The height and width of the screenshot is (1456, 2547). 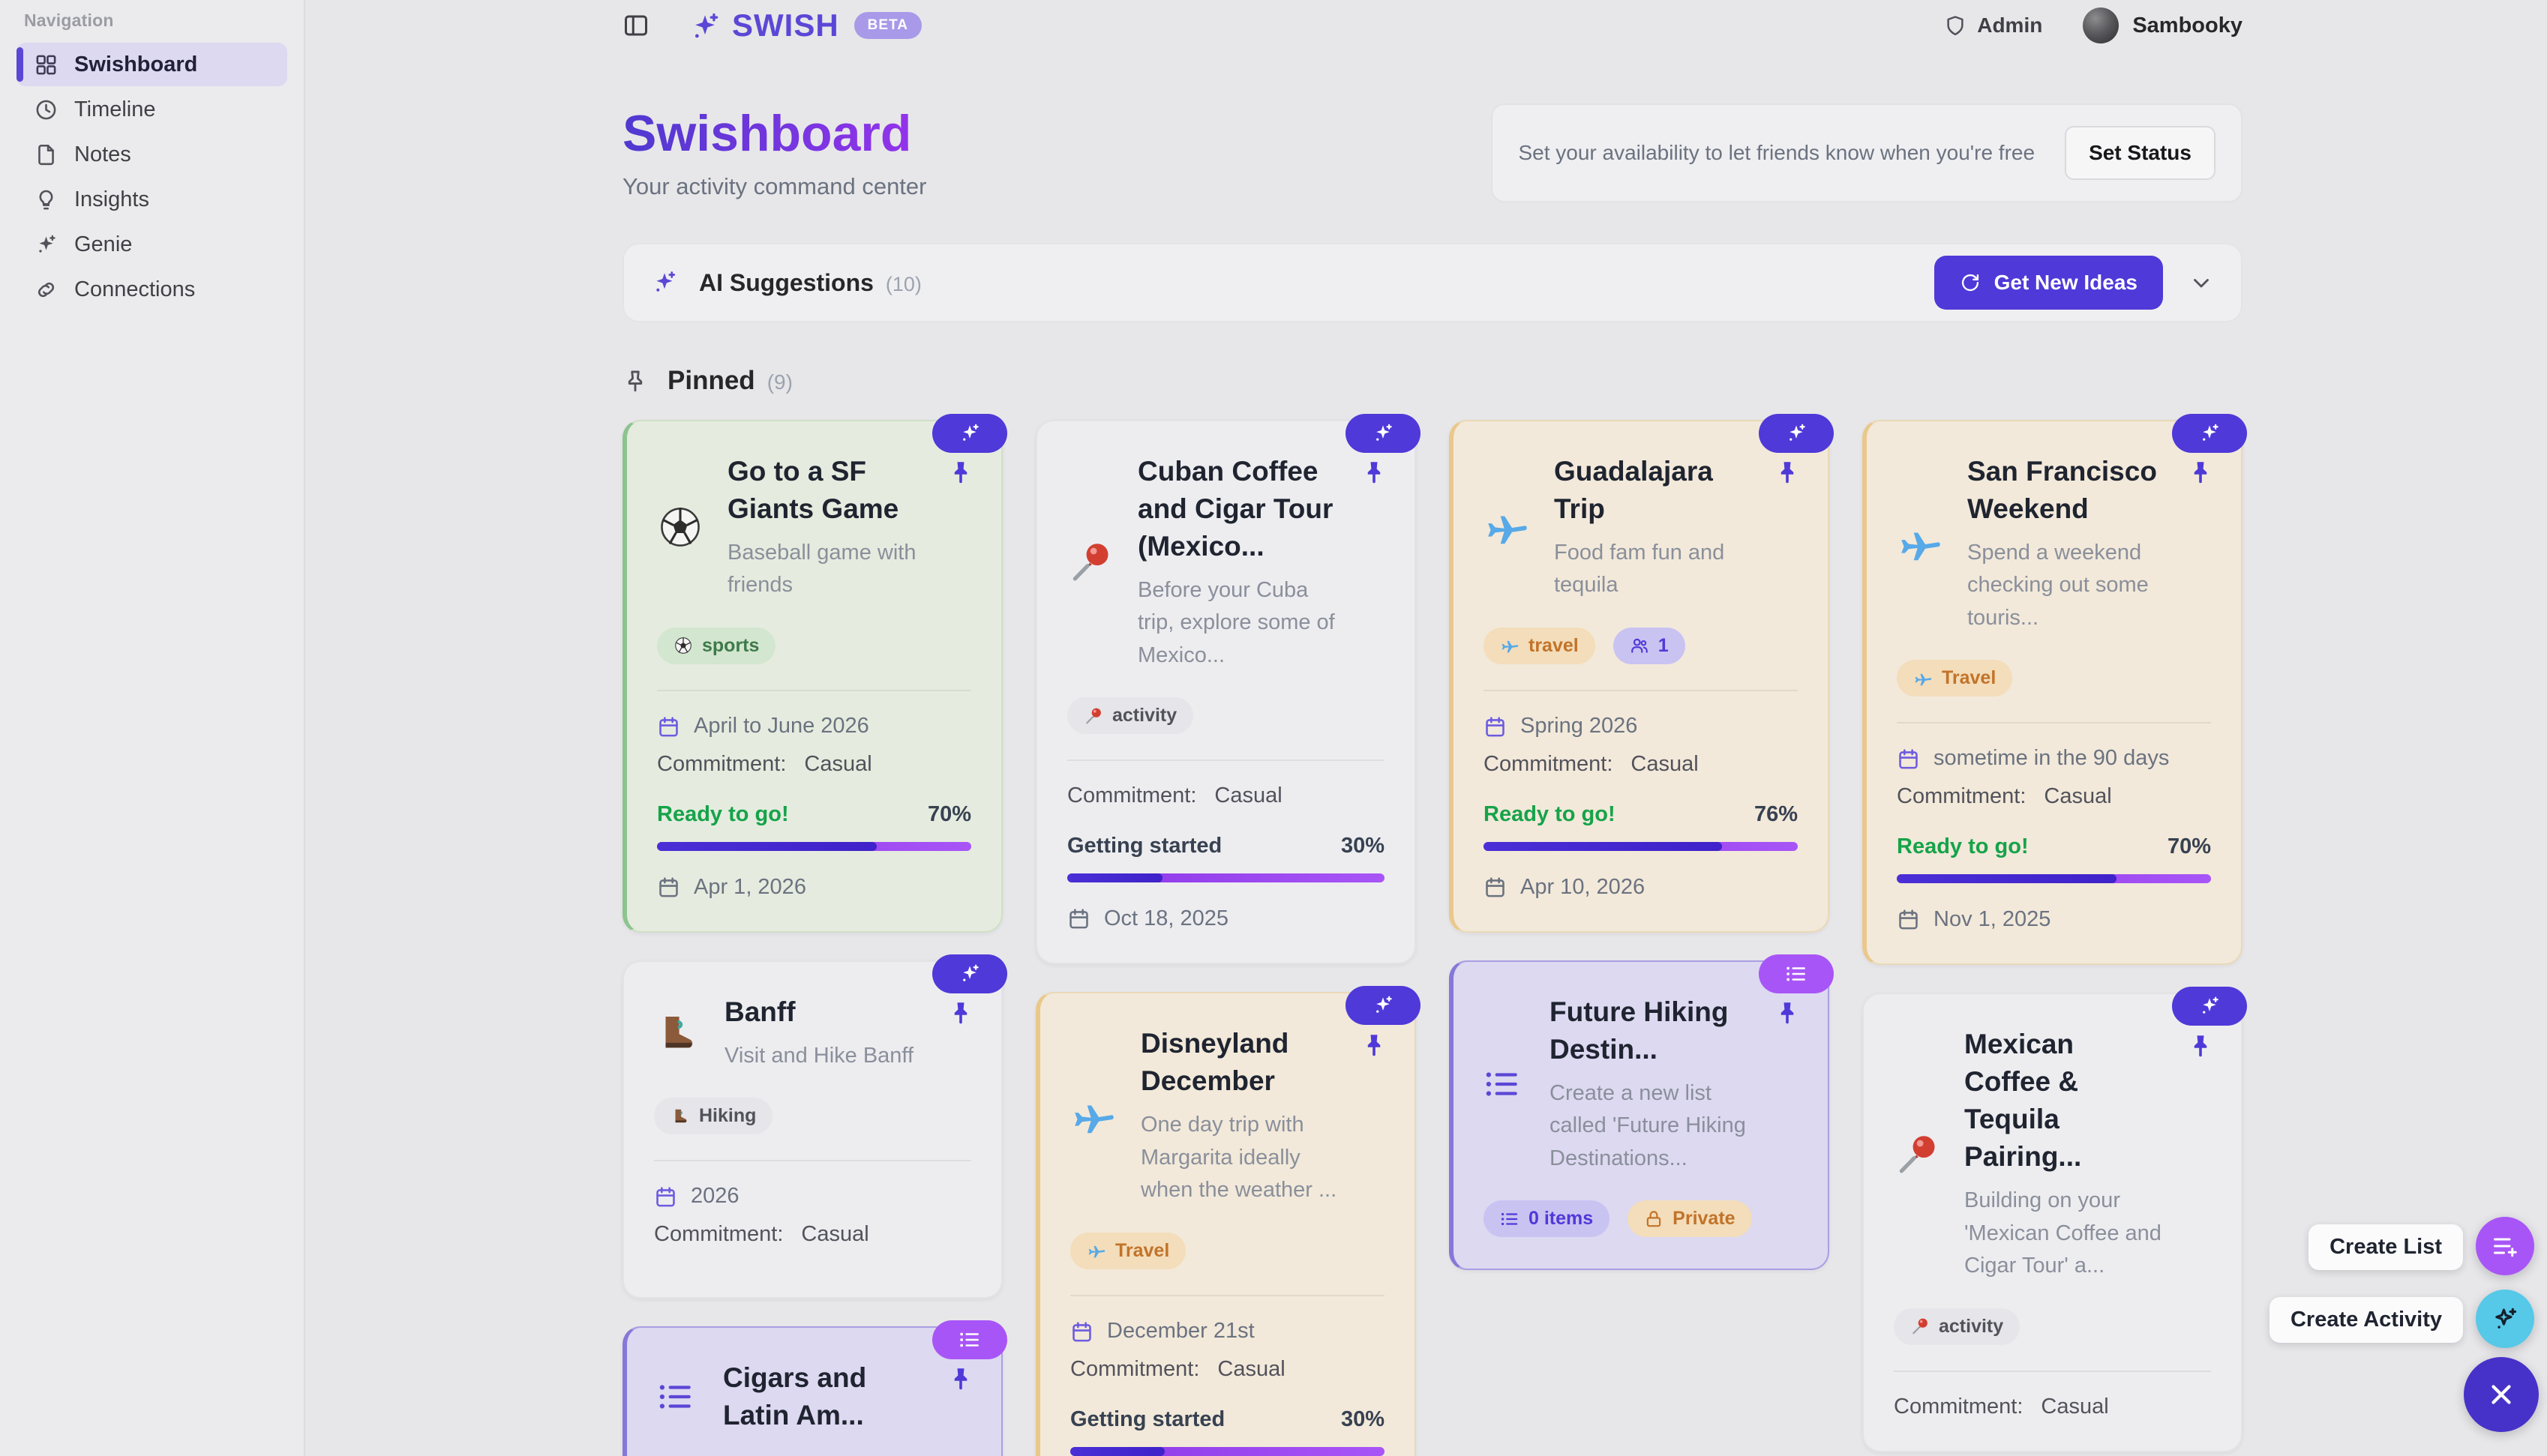 I want to click on create-activity-button, so click(x=2505, y=1319).